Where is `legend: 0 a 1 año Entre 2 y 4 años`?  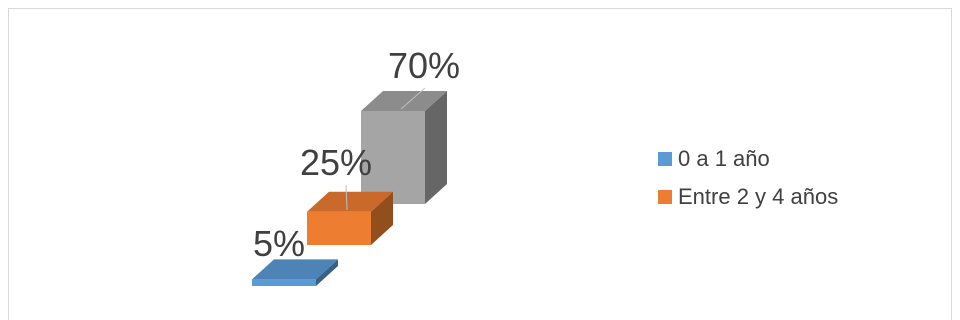 legend: 0 a 1 año Entre 2 y 4 años is located at coordinates (748, 178).